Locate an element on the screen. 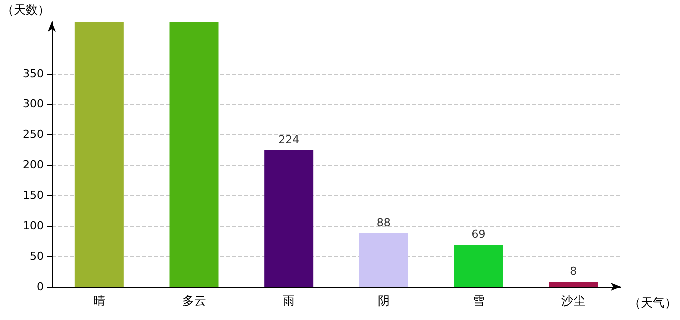 Image resolution: width=680 pixels, height=320 pixels. data-label: 69 is located at coordinates (479, 234).